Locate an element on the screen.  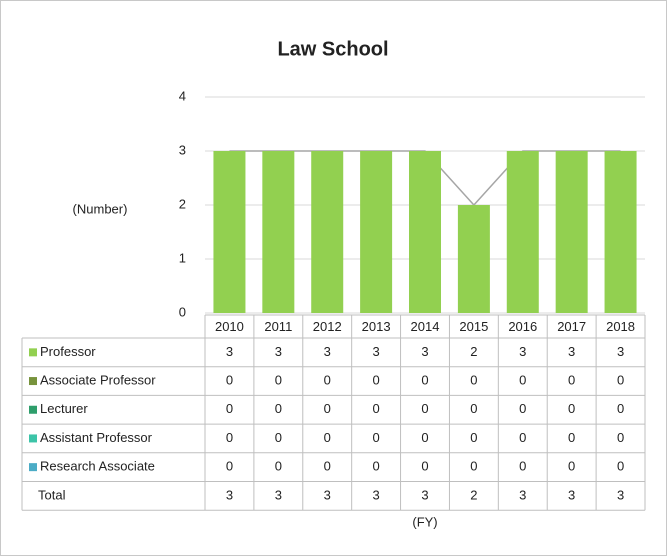
x-tick-label: 2014 is located at coordinates (425, 326).